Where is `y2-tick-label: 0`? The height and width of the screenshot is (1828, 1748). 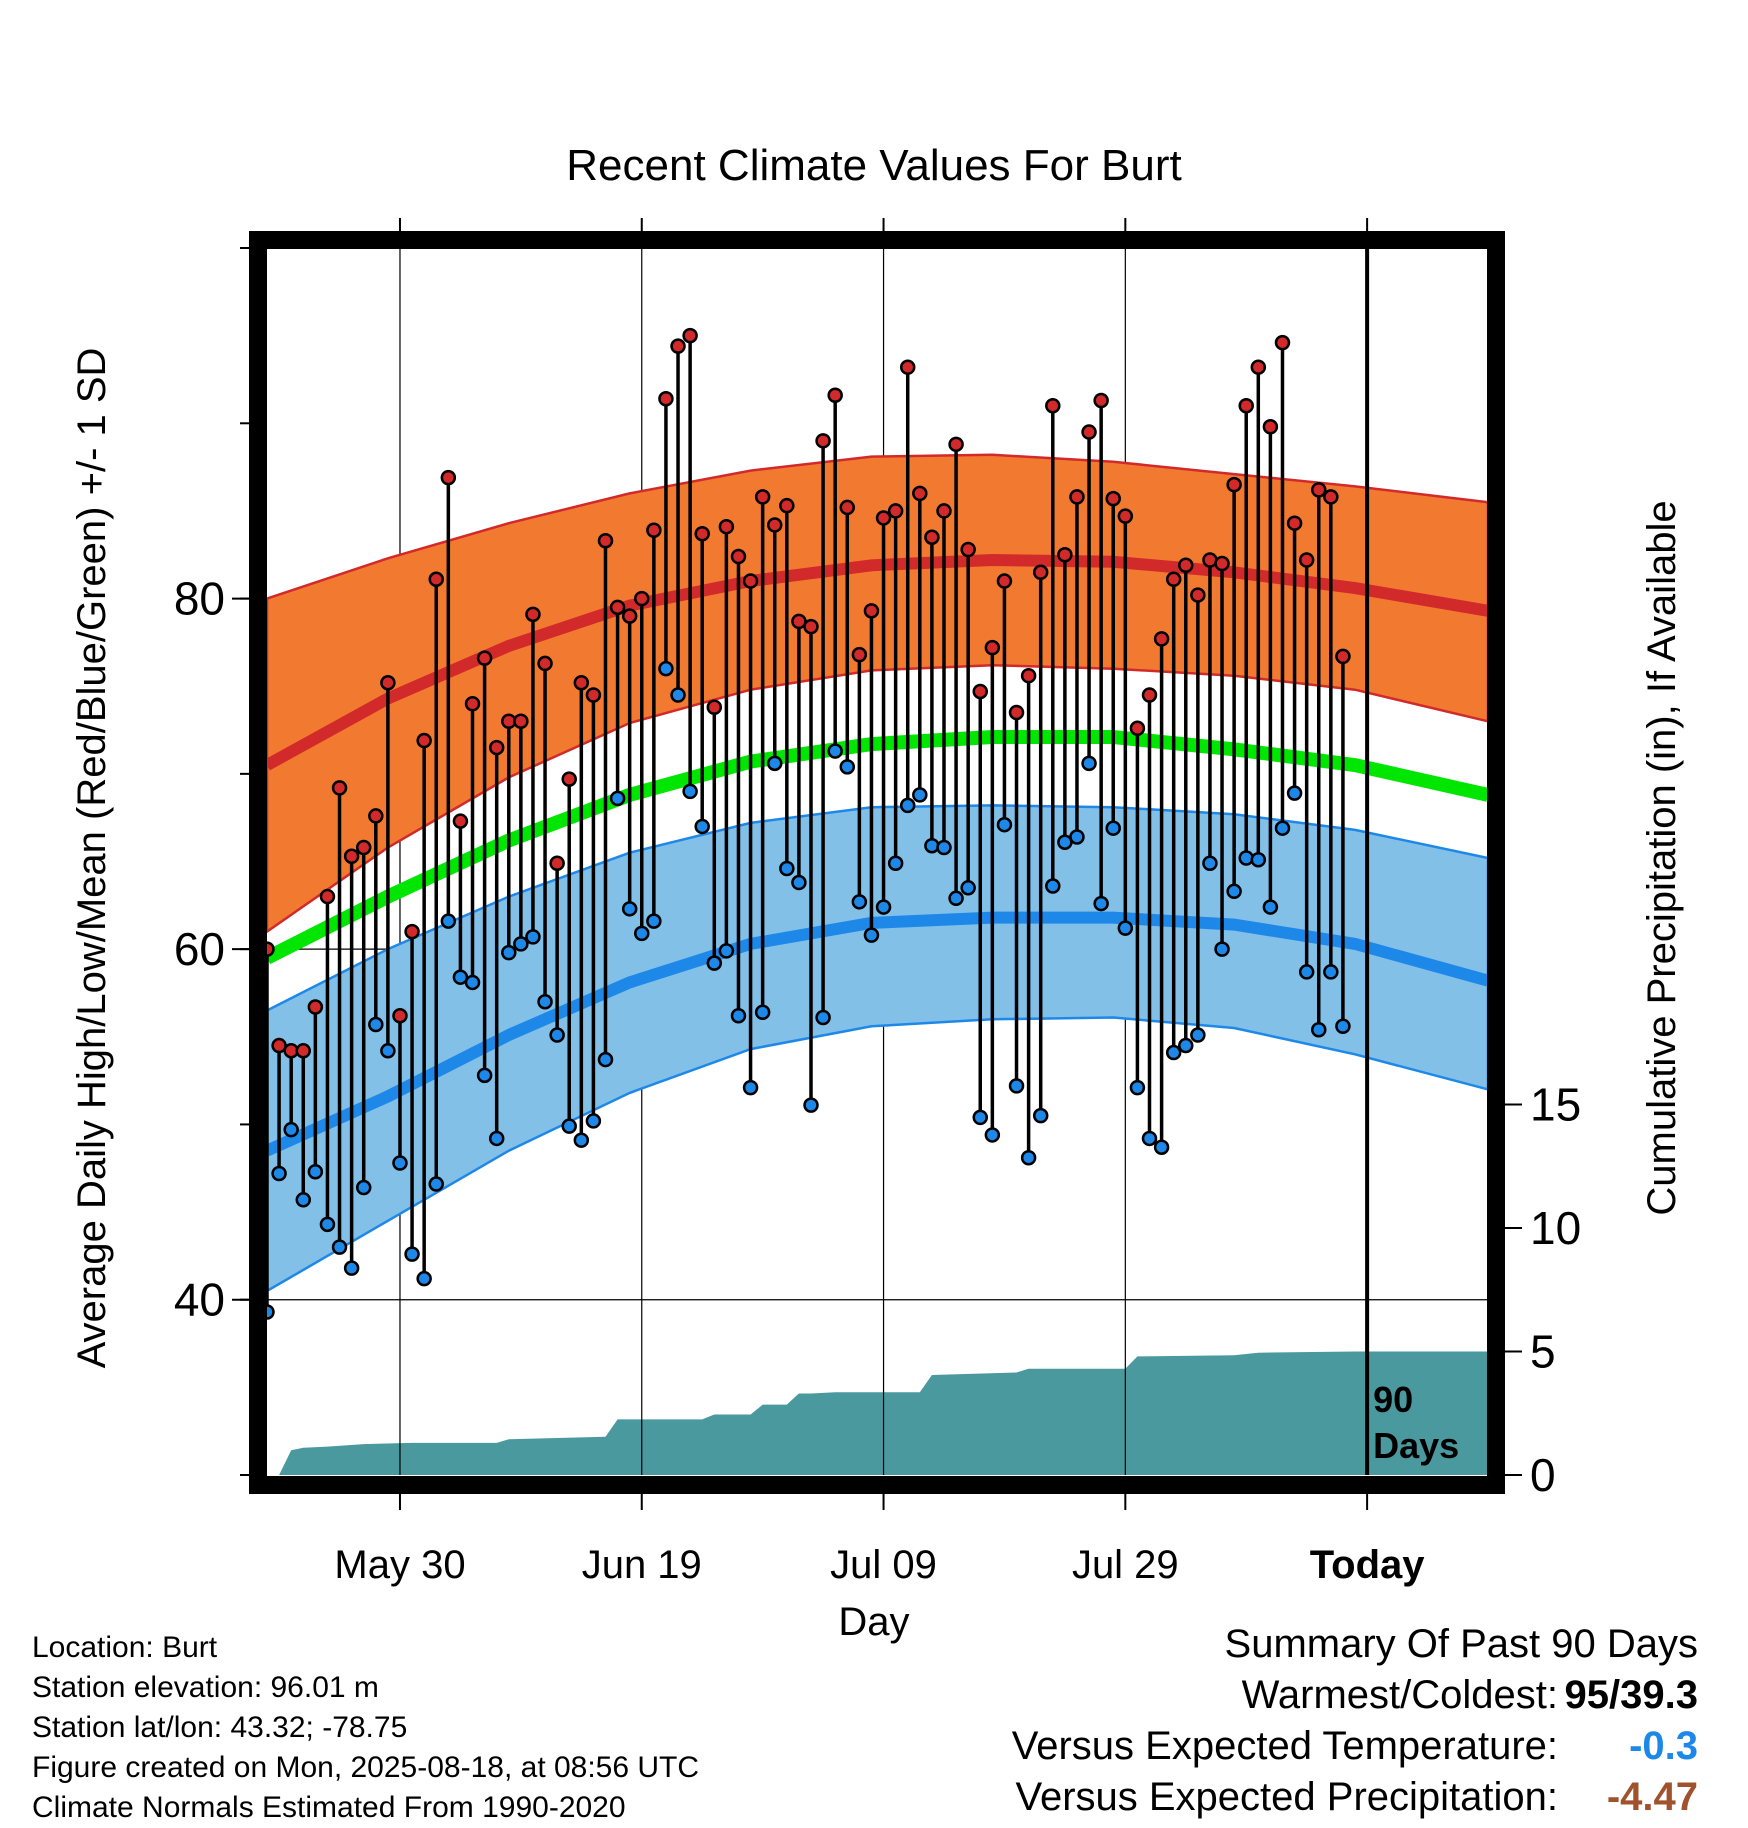 y2-tick-label: 0 is located at coordinates (1543, 1475).